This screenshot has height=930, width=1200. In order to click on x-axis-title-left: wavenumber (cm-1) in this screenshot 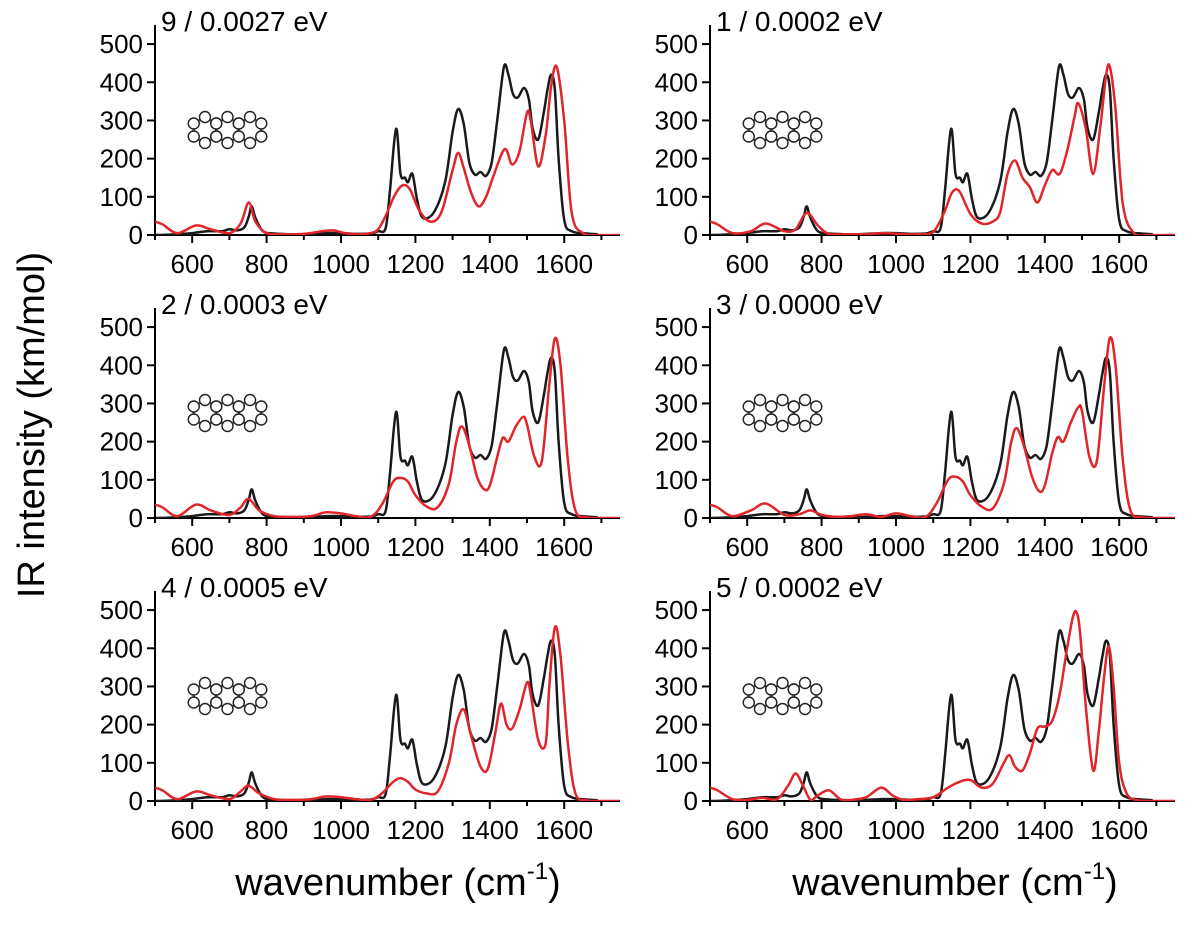, I will do `click(397, 881)`.